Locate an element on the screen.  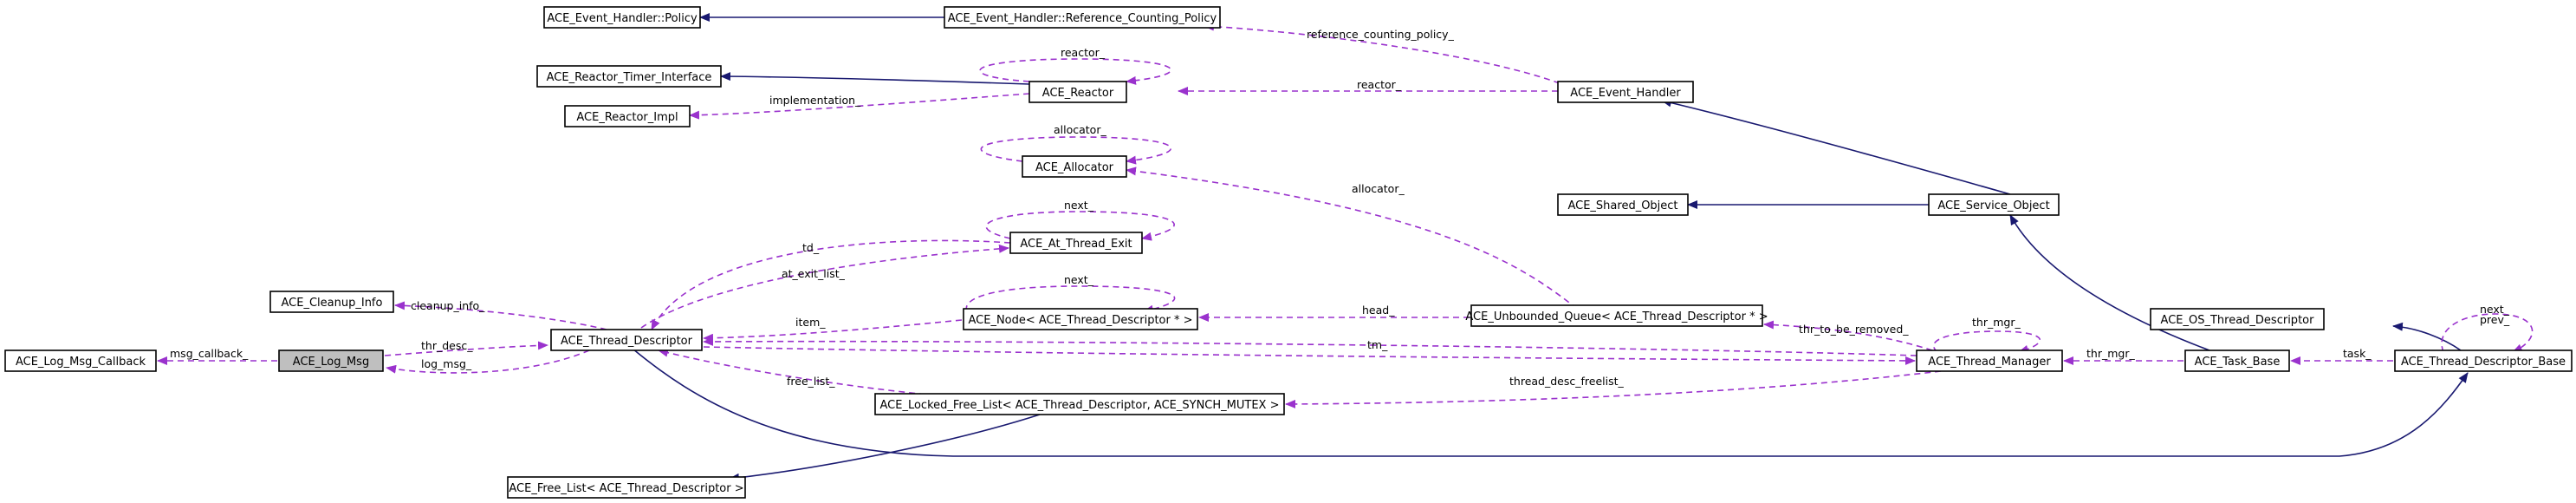
edge-eventhandler-refpolicy is located at coordinates (1382, 53).